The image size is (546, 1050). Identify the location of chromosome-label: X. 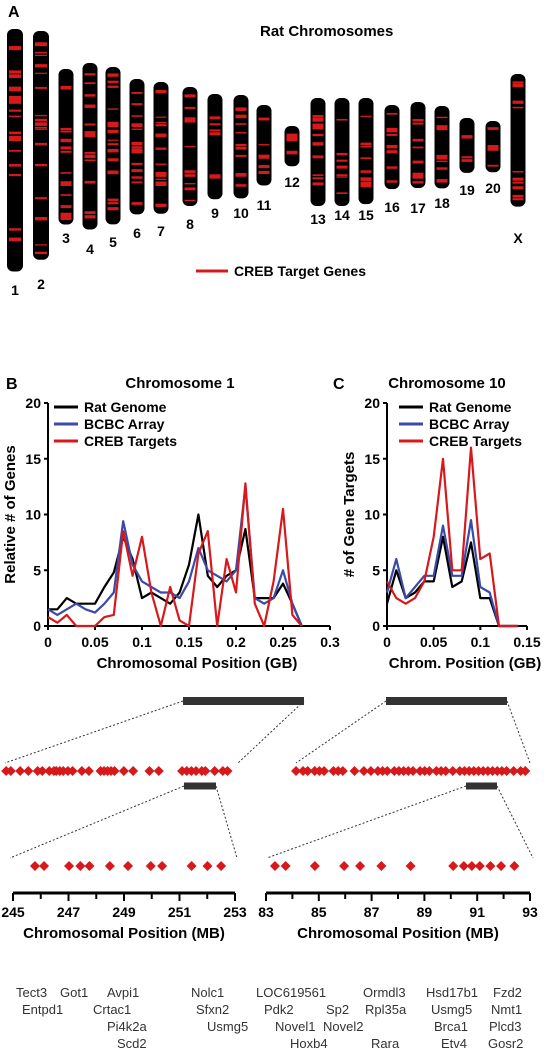
(518, 238).